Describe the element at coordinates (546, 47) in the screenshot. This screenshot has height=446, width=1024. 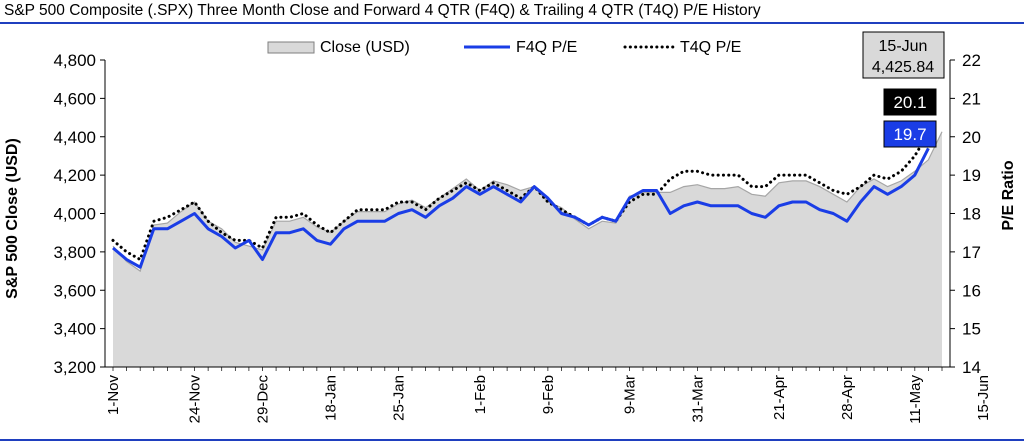
I see `legend-label-f4q: F4Q P/E` at that location.